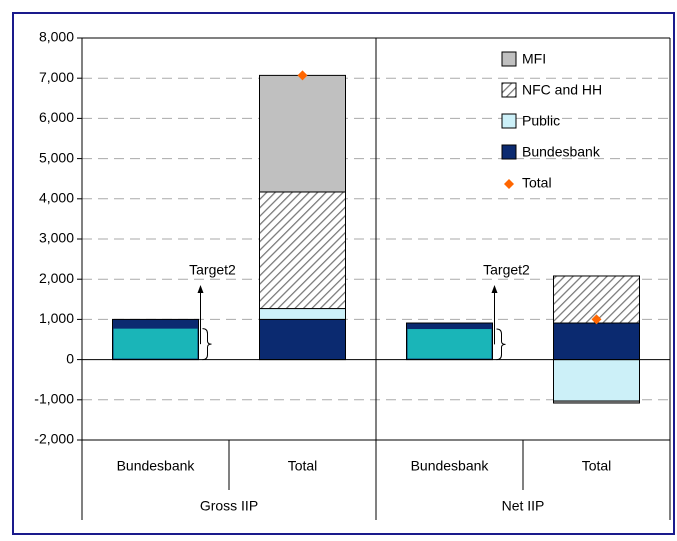  Describe the element at coordinates (229, 506) in the screenshot. I see `group-label: Gross IIP` at that location.